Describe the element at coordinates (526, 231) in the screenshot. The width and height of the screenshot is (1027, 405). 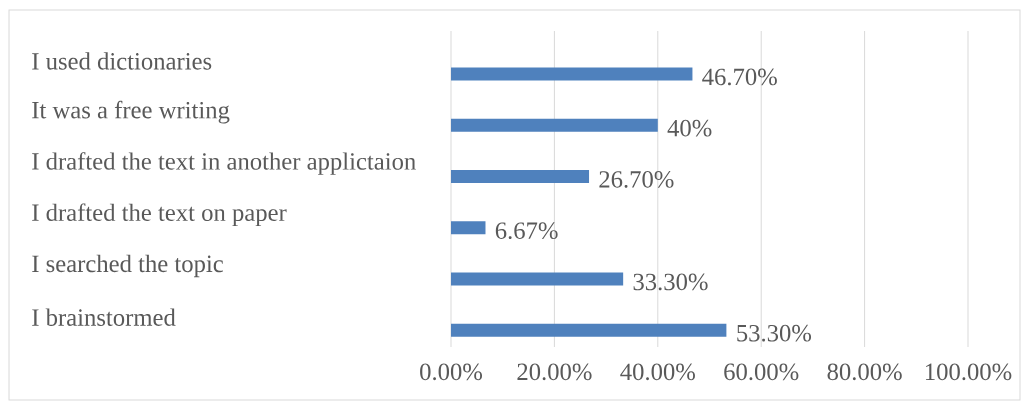
I see `data-label: 6.67%` at that location.